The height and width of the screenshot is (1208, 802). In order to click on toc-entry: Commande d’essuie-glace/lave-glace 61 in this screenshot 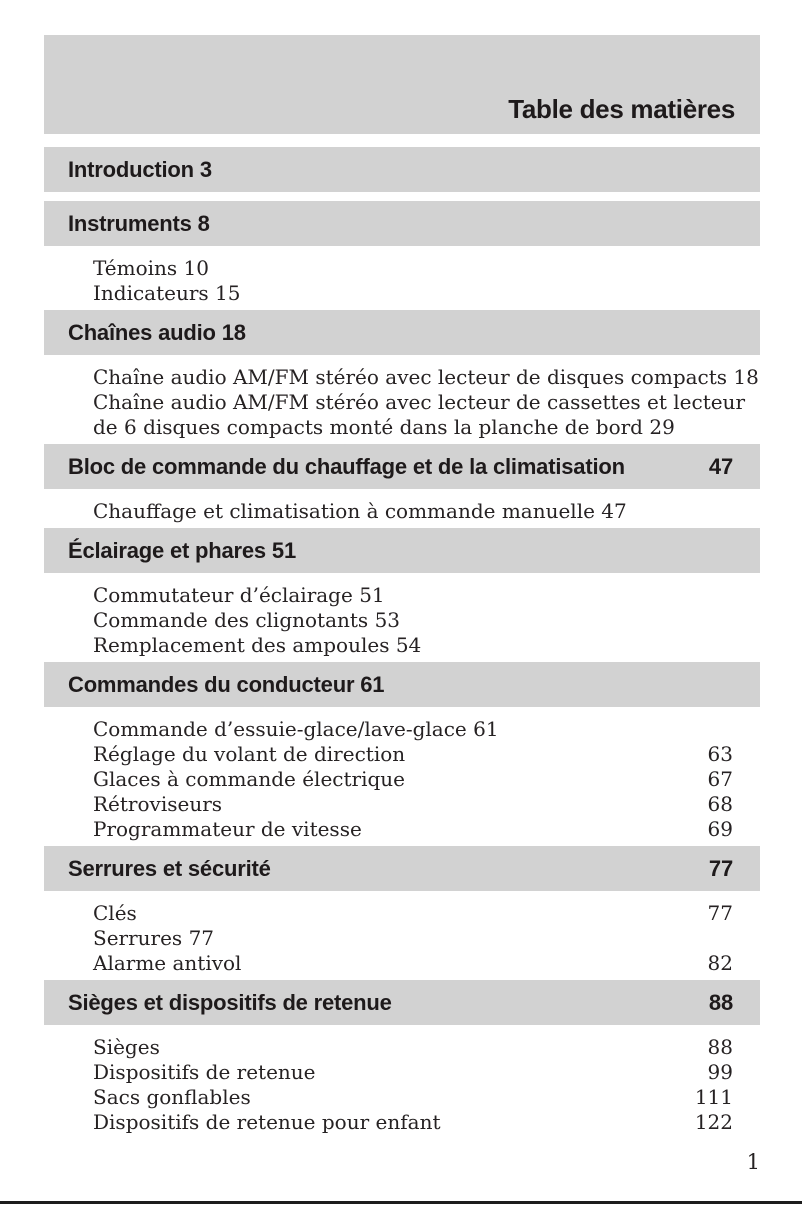, I will do `click(413, 729)`.